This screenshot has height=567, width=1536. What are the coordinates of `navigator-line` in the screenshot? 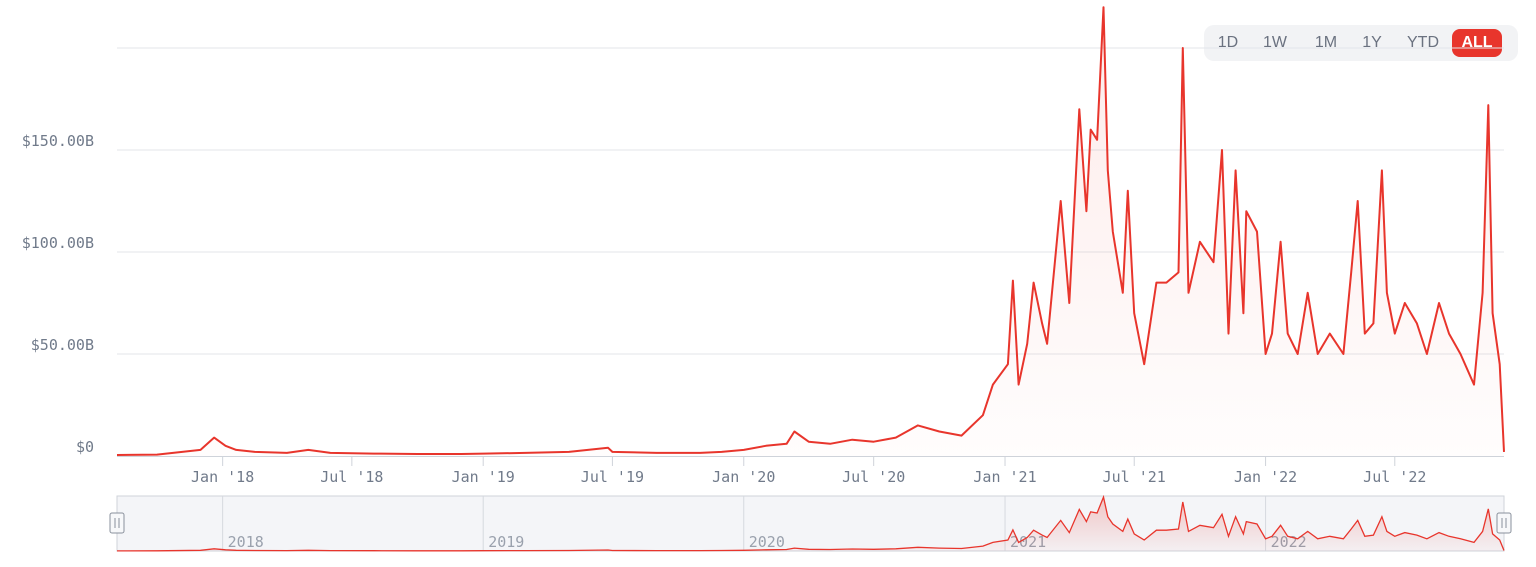 It's located at (810, 523).